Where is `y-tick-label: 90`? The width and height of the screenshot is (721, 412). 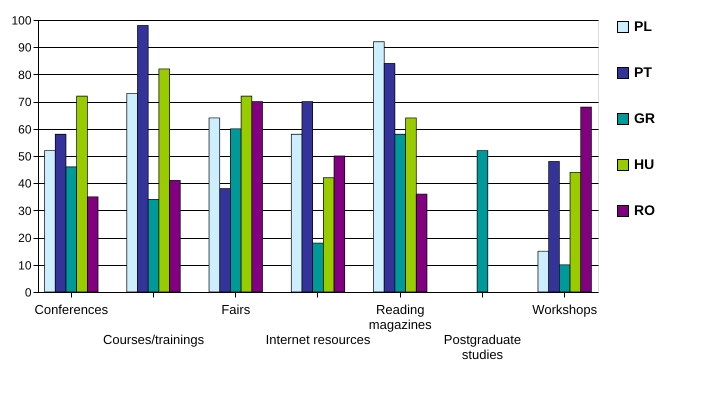
y-tick-label: 90 is located at coordinates (25, 47).